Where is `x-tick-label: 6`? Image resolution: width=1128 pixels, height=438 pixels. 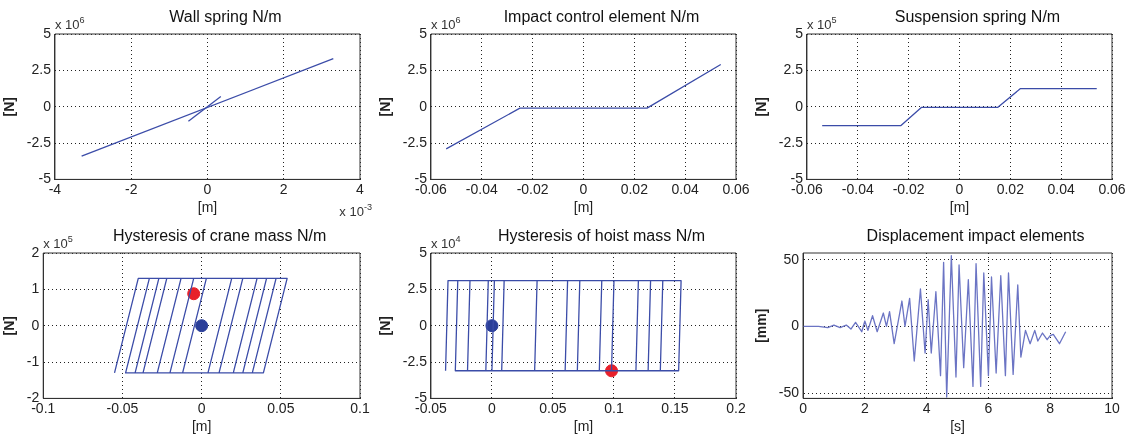 x-tick-label: 6 is located at coordinates (988, 407).